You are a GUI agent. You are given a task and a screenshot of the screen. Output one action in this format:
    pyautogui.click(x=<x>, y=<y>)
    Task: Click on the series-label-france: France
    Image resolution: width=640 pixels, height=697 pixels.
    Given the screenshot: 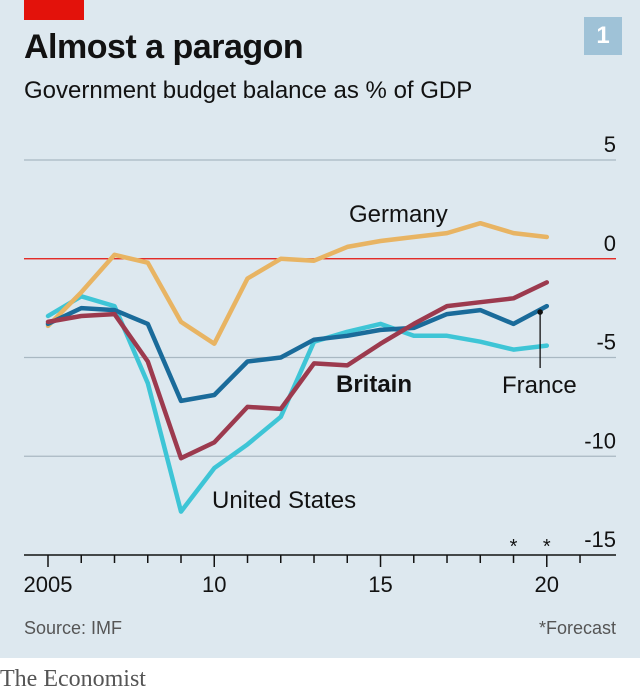 What is the action you would take?
    pyautogui.click(x=539, y=385)
    